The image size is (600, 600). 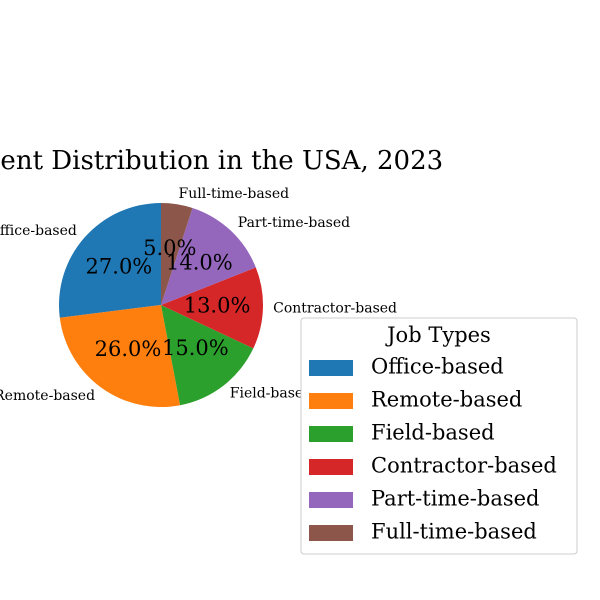 What do you see at coordinates (438, 335) in the screenshot?
I see `legend-title: Job Types` at bounding box center [438, 335].